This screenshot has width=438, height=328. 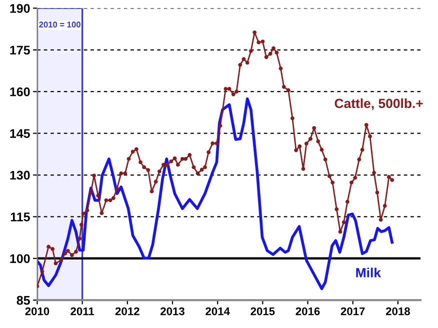 What do you see at coordinates (20, 259) in the screenshot?
I see `y-tick-label: 100` at bounding box center [20, 259].